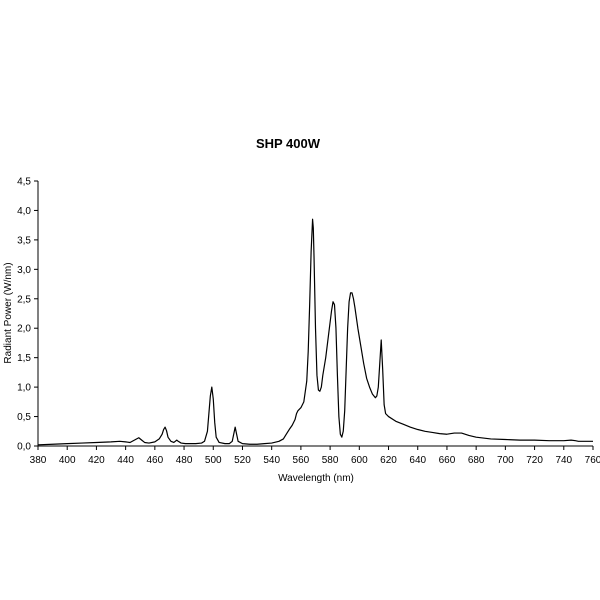 This screenshot has width=600, height=600. What do you see at coordinates (154, 460) in the screenshot?
I see `x-tick-label: 460` at bounding box center [154, 460].